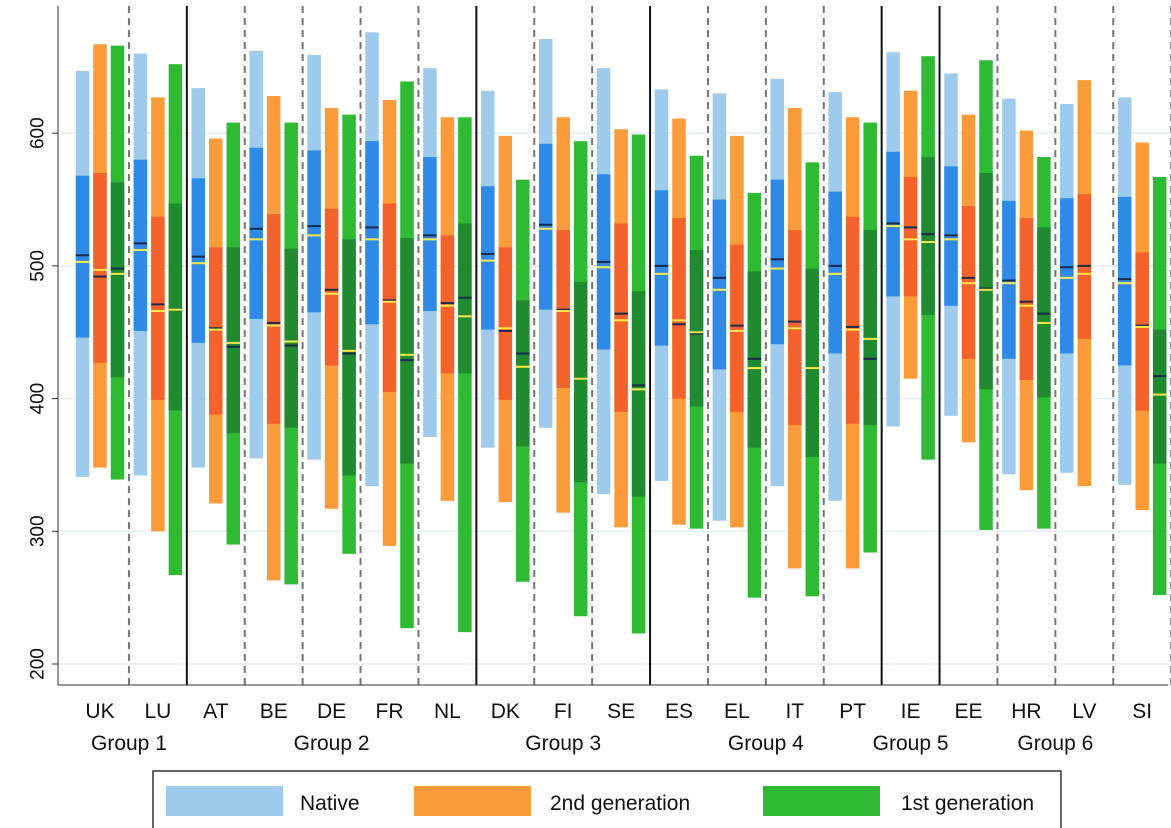  Describe the element at coordinates (1124, 281) in the screenshot. I see `bar-SI-native-p25-p75` at that location.